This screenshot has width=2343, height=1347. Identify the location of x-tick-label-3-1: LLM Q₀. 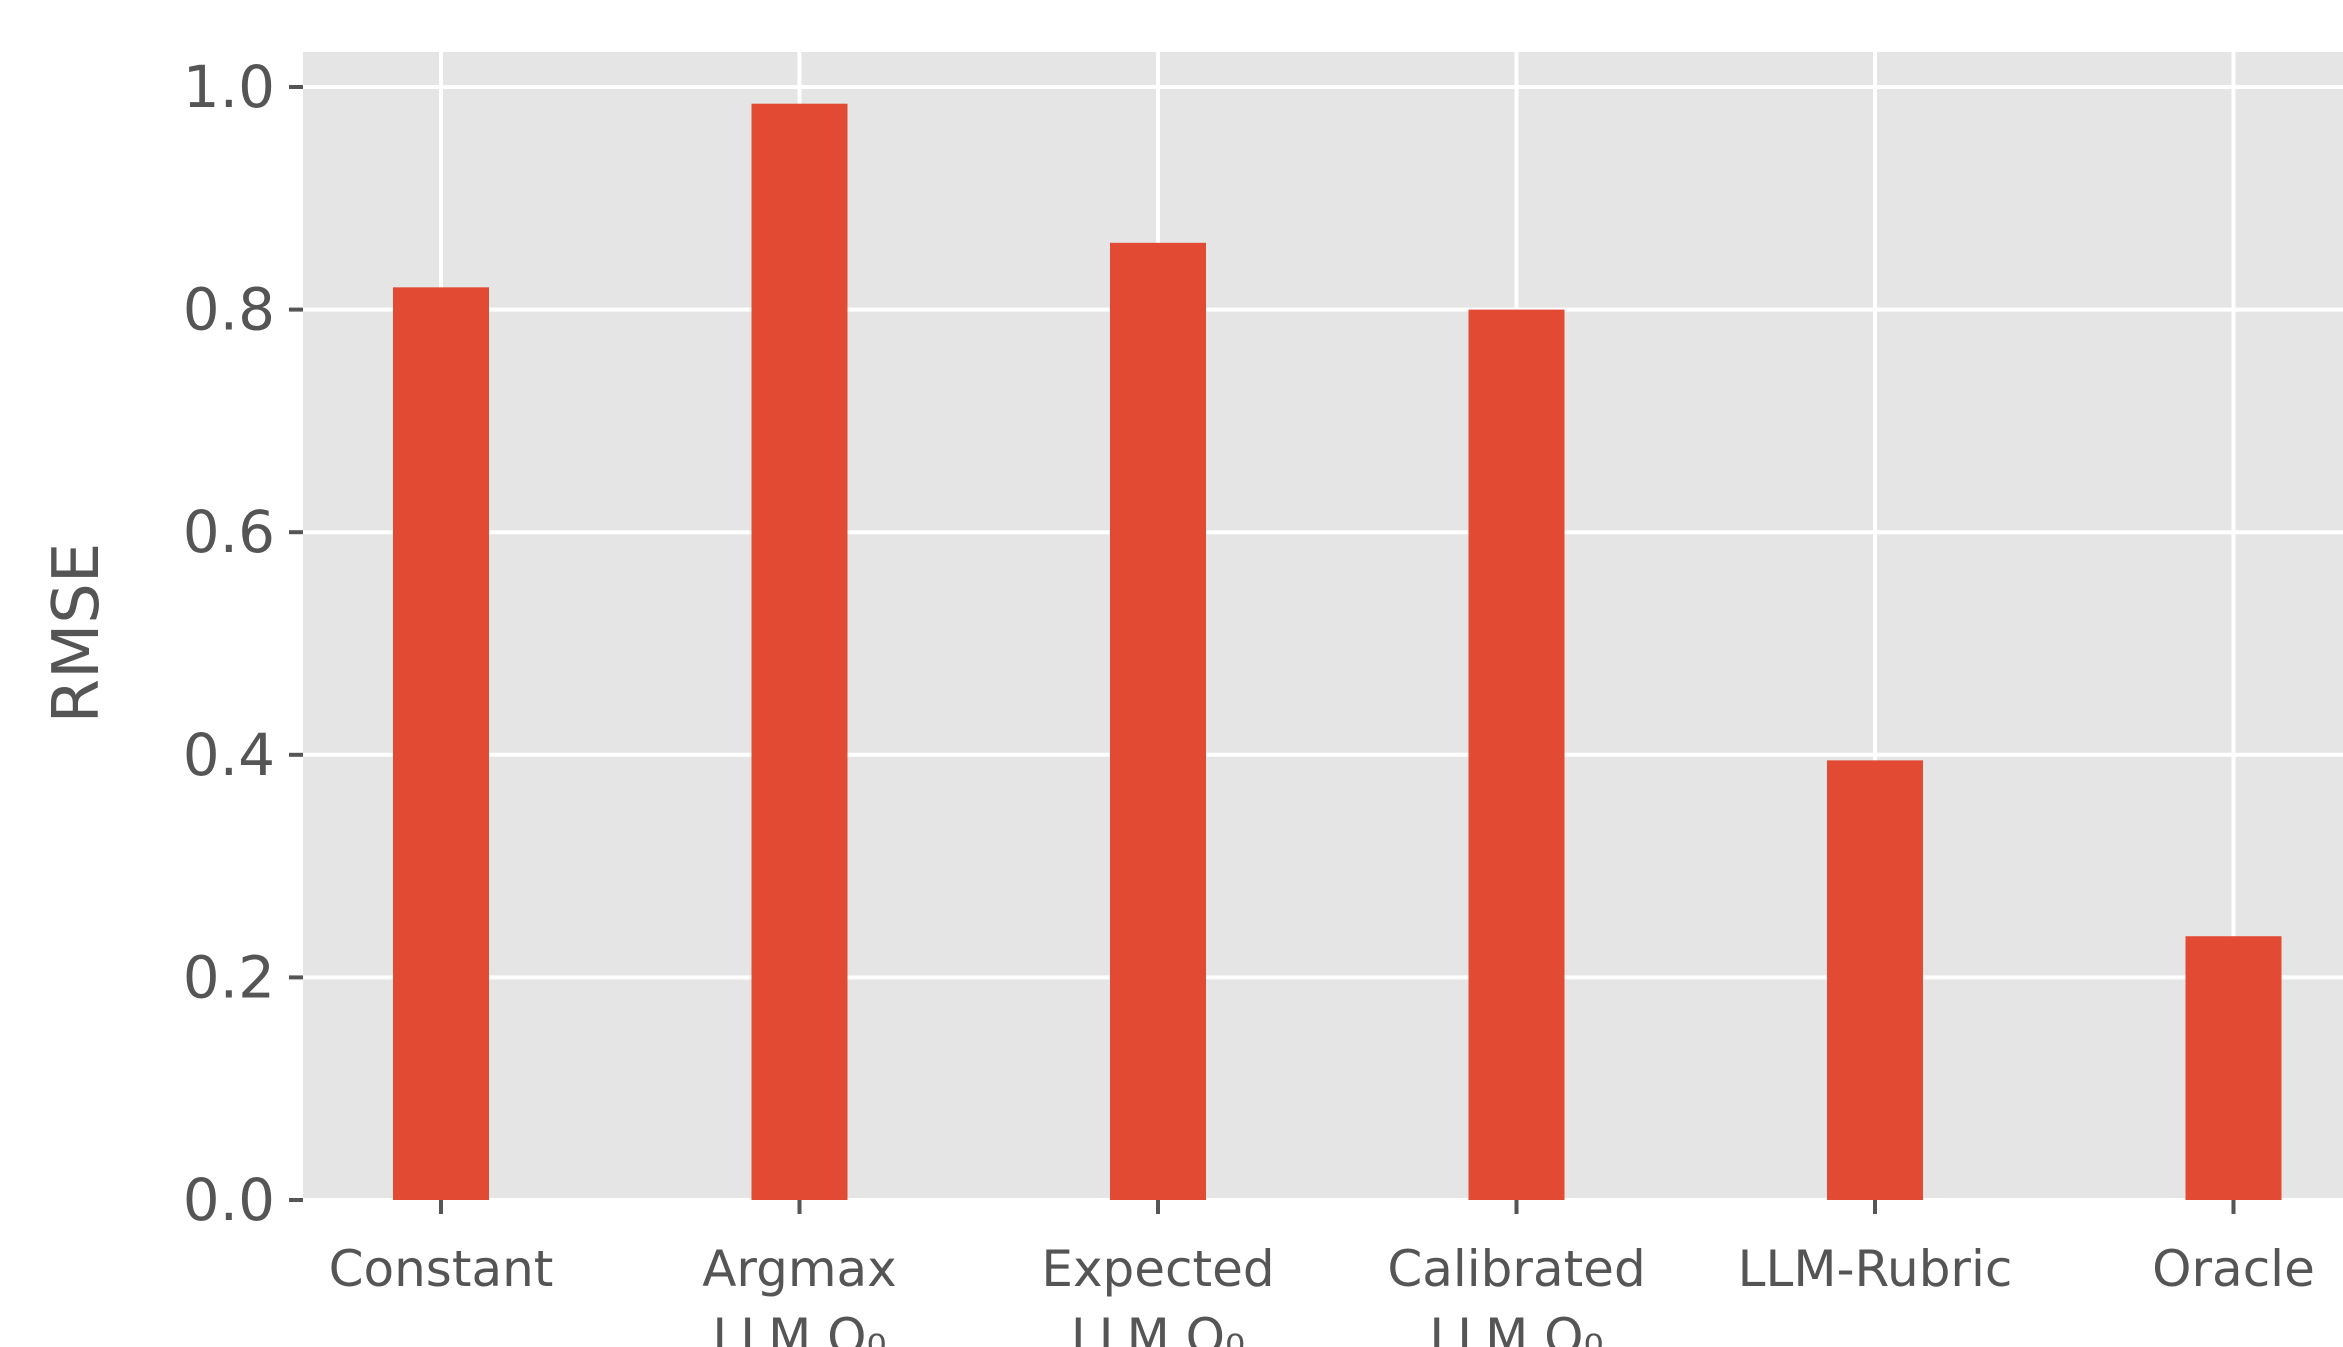
(1516, 1327).